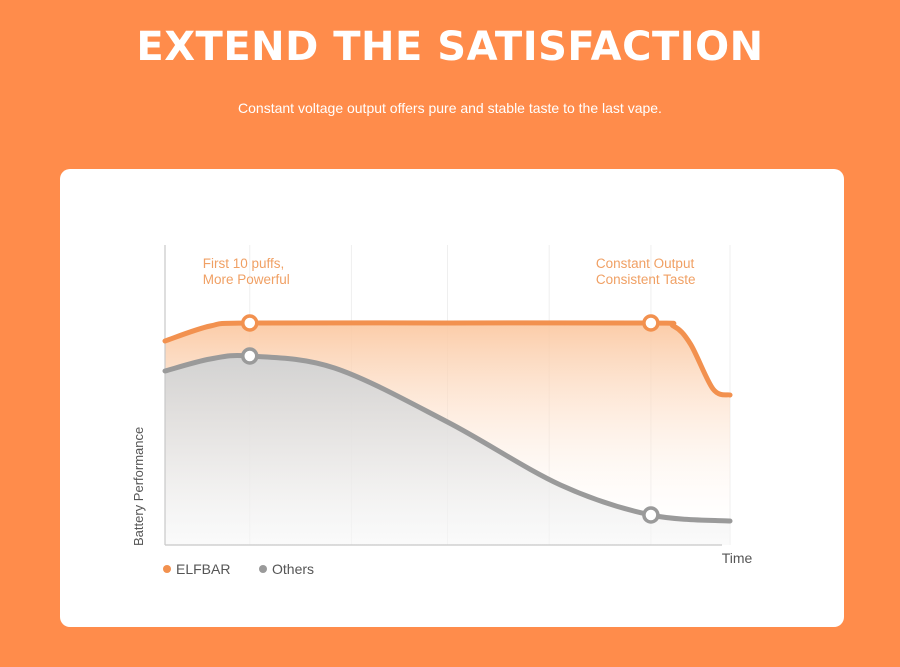 The width and height of the screenshot is (900, 667). I want to click on annotation-0-line1: First 10 puffs,, so click(244, 263).